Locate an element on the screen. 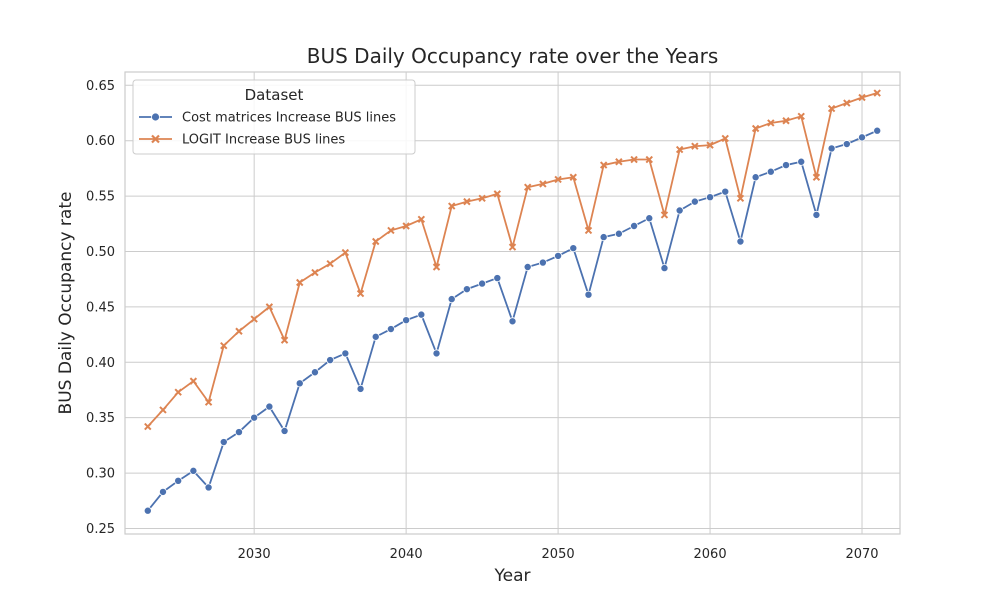 This screenshot has height=600, width=1000. y-tick-label: 0.35 is located at coordinates (100, 418).